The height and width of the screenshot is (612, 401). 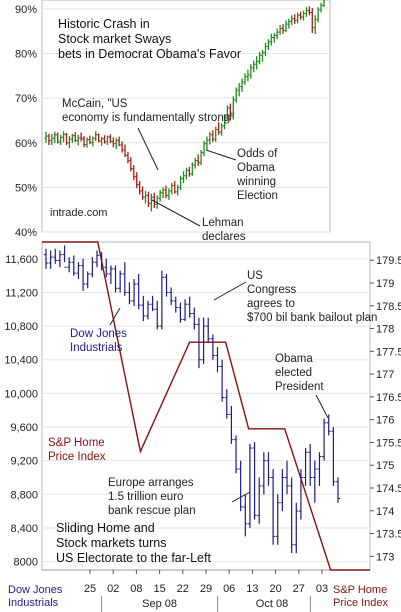 What do you see at coordinates (26, 10) in the screenshot?
I see `odds-y-tick-label: 90%` at bounding box center [26, 10].